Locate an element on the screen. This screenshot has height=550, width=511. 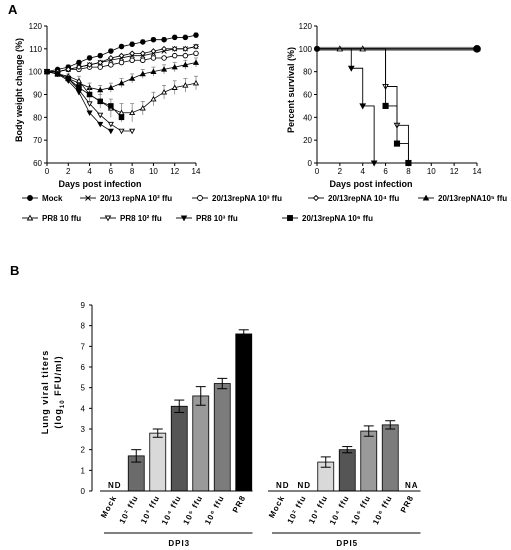
titer-y-tick-label: 2 is located at coordinates (83, 450).